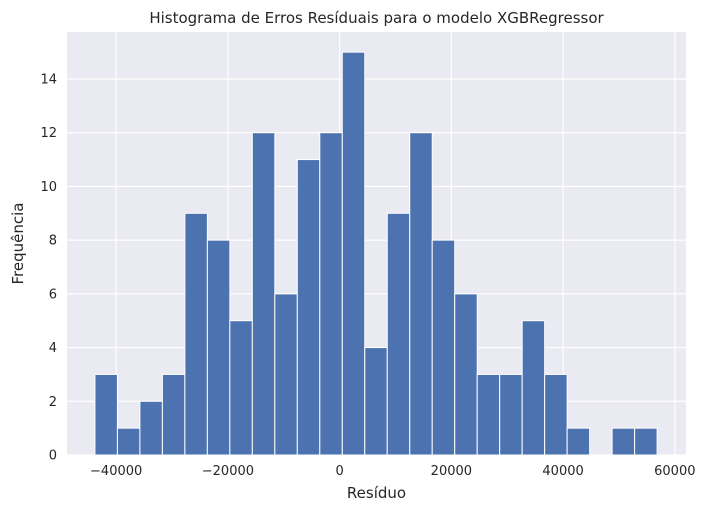  What do you see at coordinates (228, 471) in the screenshot?
I see `x-tick-label: −20000` at bounding box center [228, 471].